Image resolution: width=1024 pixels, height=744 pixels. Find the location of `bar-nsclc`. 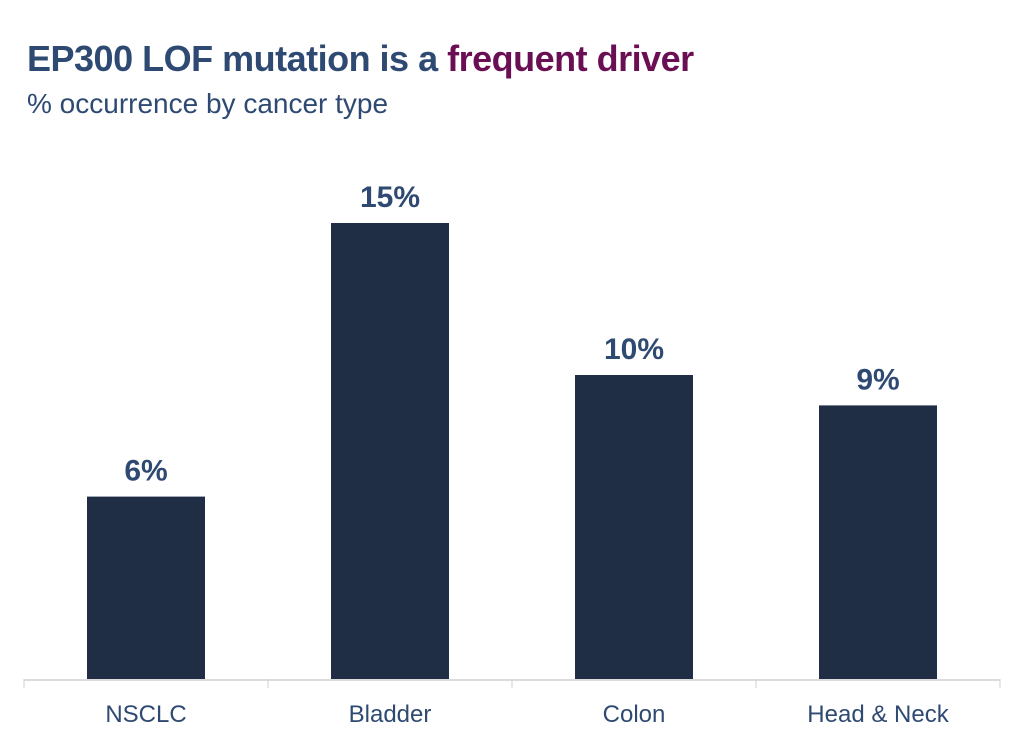

bar-nsclc is located at coordinates (146, 587).